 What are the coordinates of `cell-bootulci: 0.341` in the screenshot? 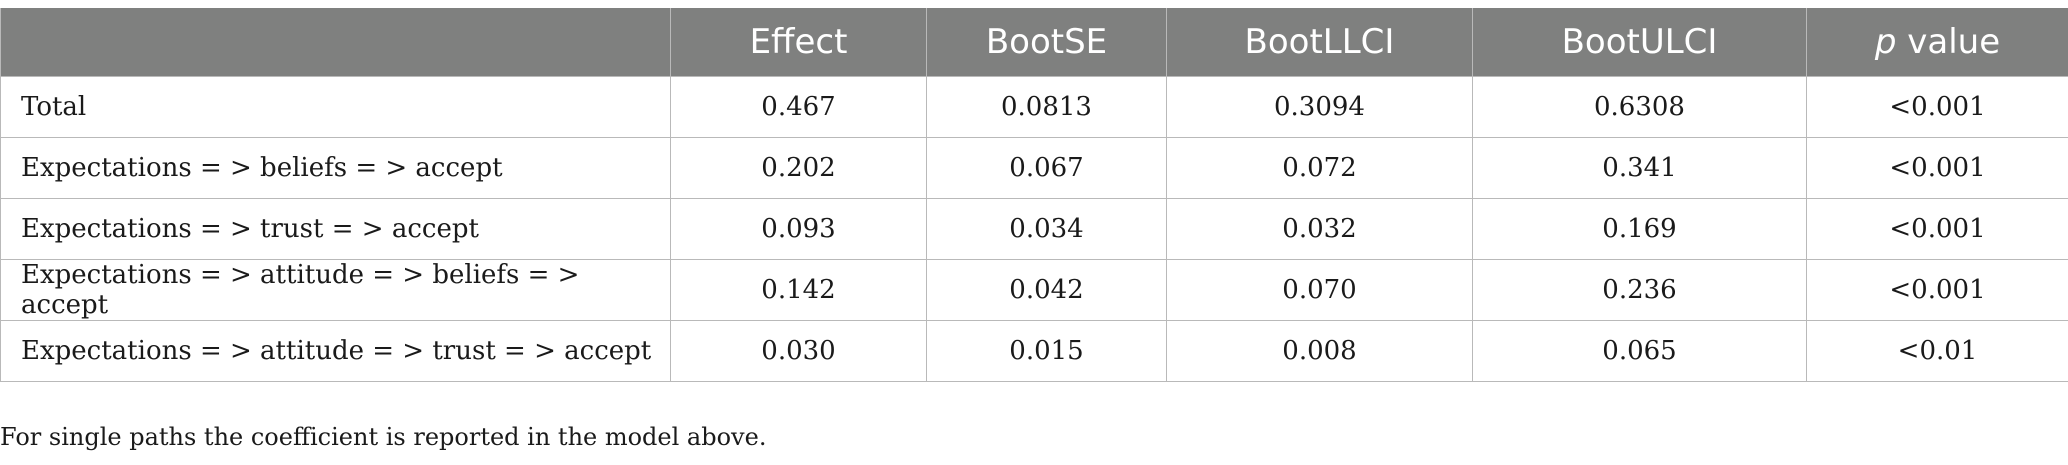 It's located at (1639, 168).